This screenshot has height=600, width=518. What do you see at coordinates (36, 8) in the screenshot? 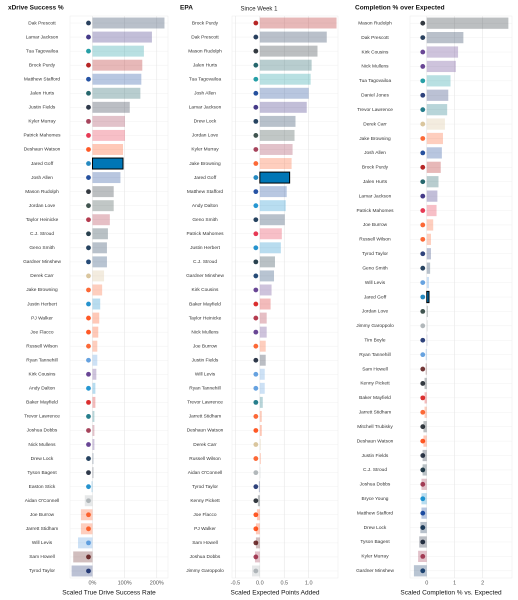
I see `panel-title: xDrive Success %` at bounding box center [36, 8].